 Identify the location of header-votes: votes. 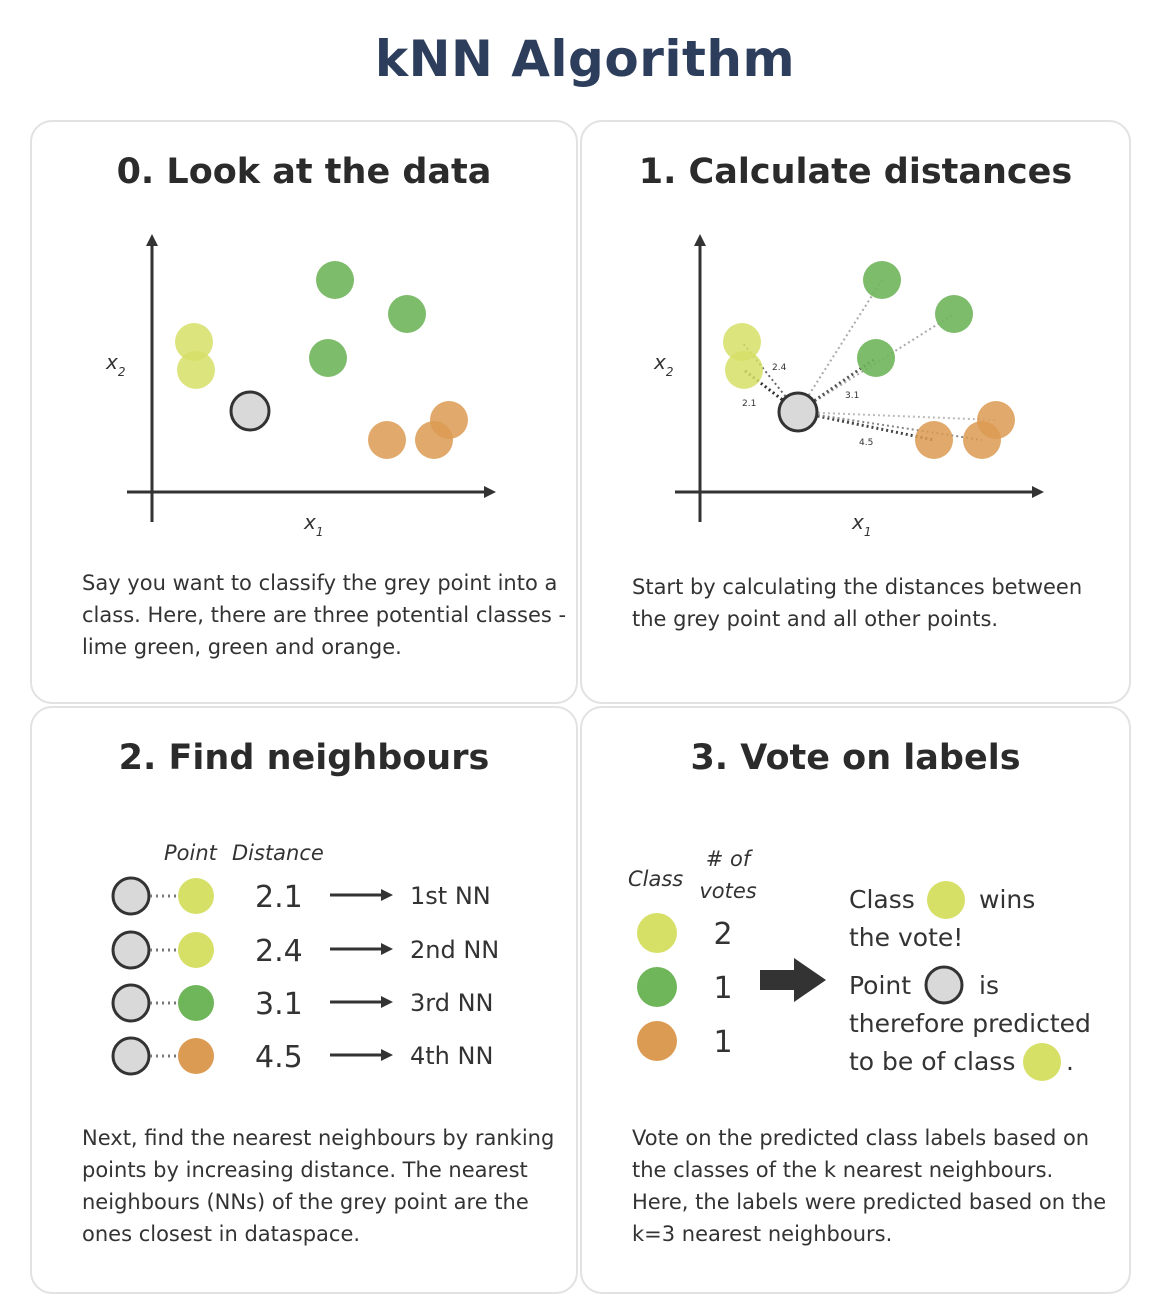
(727, 891).